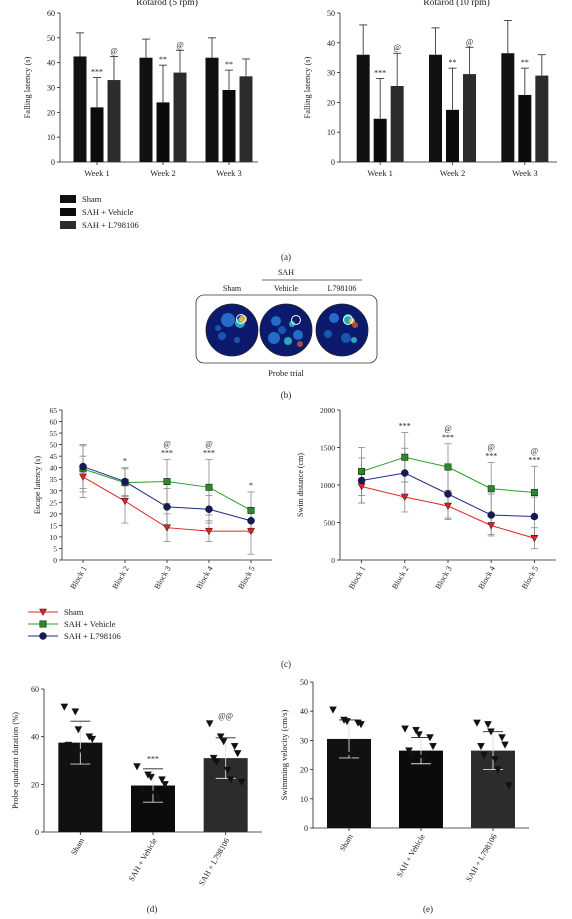 This screenshot has width=572, height=919. I want to click on probe-trial-panel: SAH Sham Vehicle L798106 Probe trial, so click(286, 323).